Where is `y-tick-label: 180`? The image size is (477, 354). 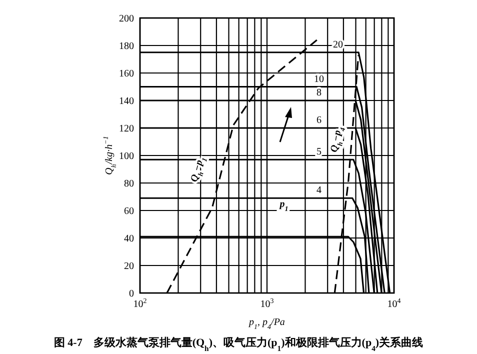 y-tick-label: 180 is located at coordinates (126, 46).